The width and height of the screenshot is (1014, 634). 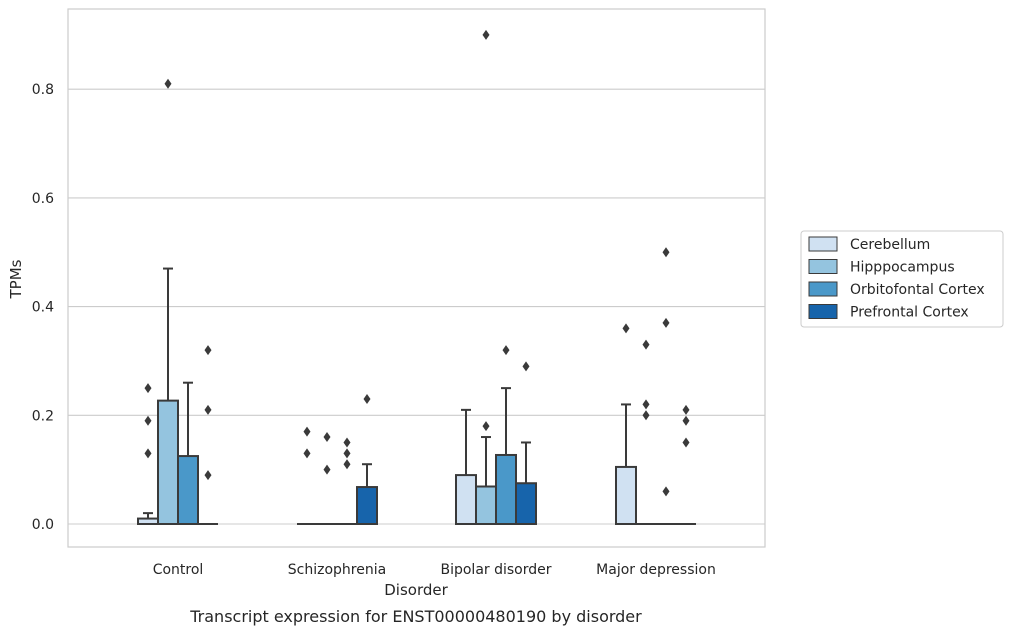 I want to click on legend-label: Prefrontal Cortex, so click(x=909, y=313).